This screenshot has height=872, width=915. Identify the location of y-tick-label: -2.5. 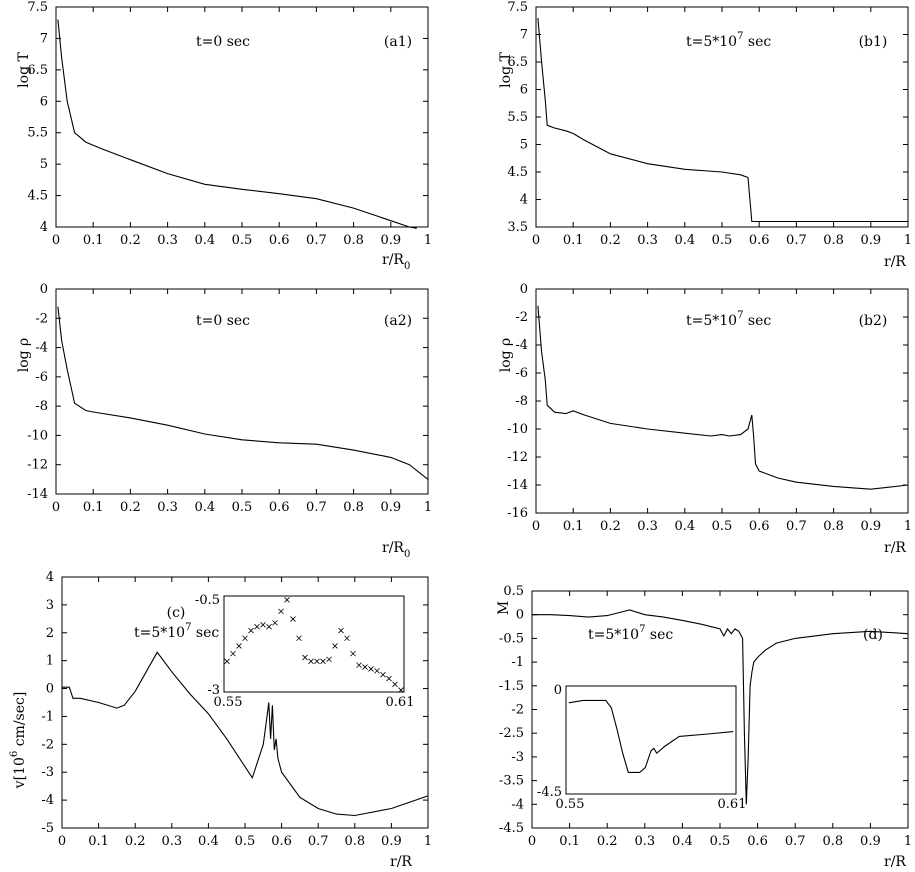
(511, 733).